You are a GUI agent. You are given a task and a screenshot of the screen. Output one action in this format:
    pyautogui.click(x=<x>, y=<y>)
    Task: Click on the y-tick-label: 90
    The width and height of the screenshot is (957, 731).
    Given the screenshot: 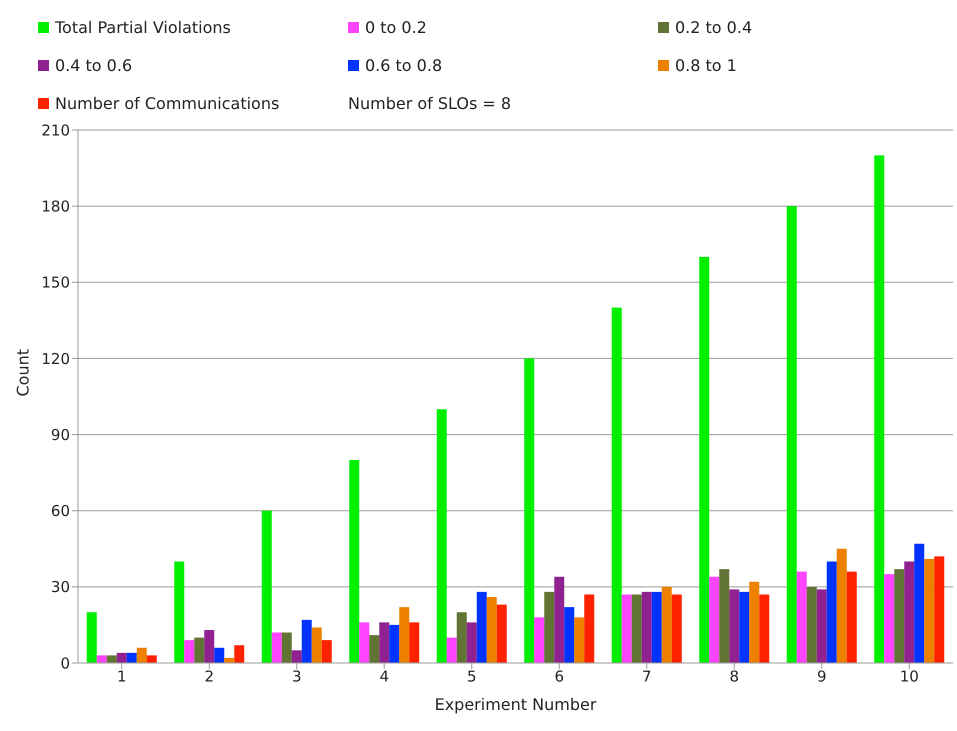 What is the action you would take?
    pyautogui.click(x=60, y=435)
    